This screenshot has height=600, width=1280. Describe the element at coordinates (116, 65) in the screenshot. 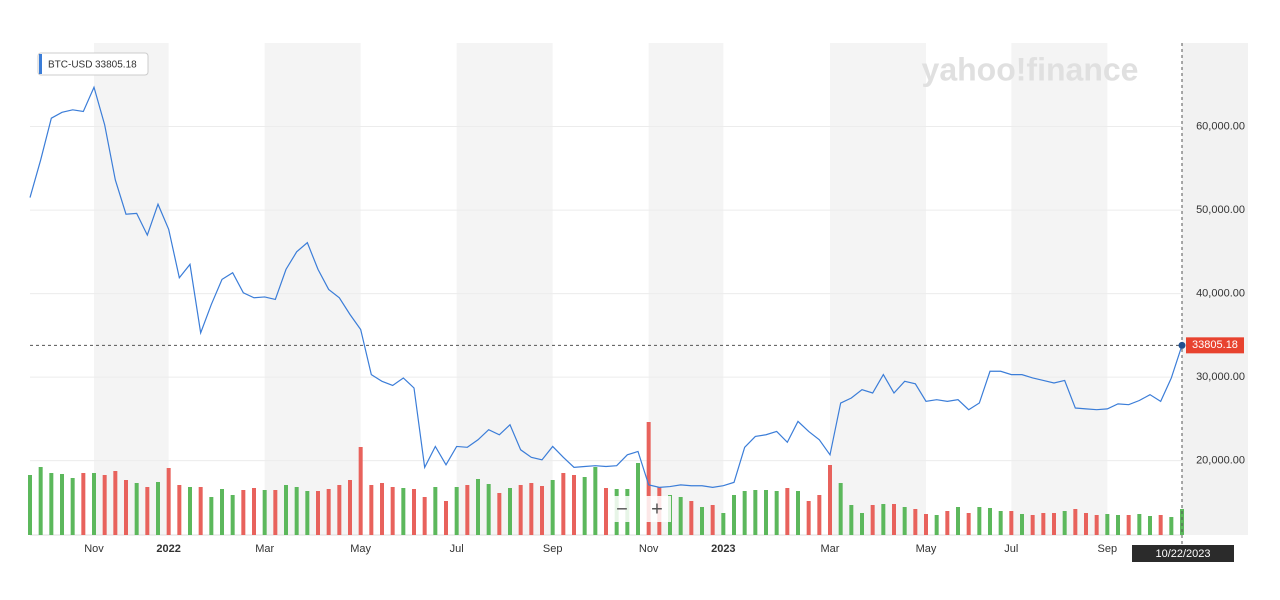

I see `legend-value: 33805.18` at that location.